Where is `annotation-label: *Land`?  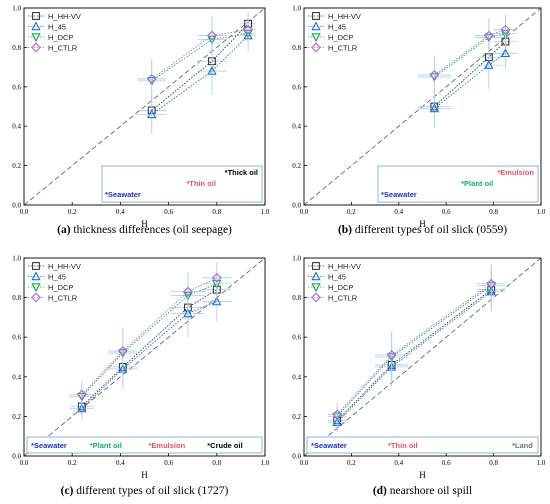
annotation-label: *Land is located at coordinates (522, 445).